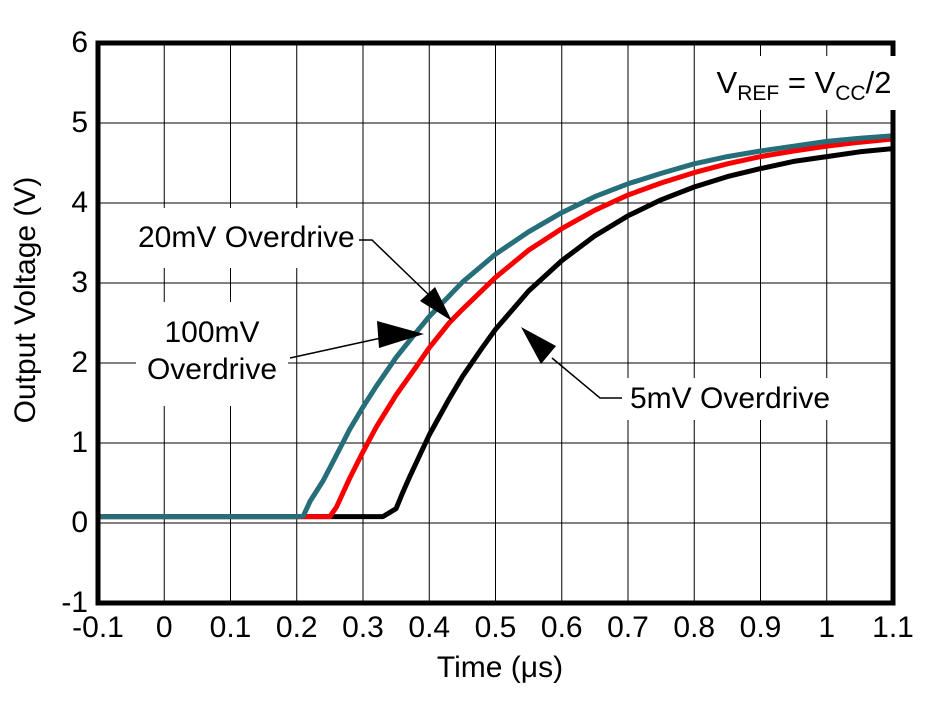 This screenshot has width=938, height=701. What do you see at coordinates (893, 627) in the screenshot?
I see `x-tick-label: 1.1` at bounding box center [893, 627].